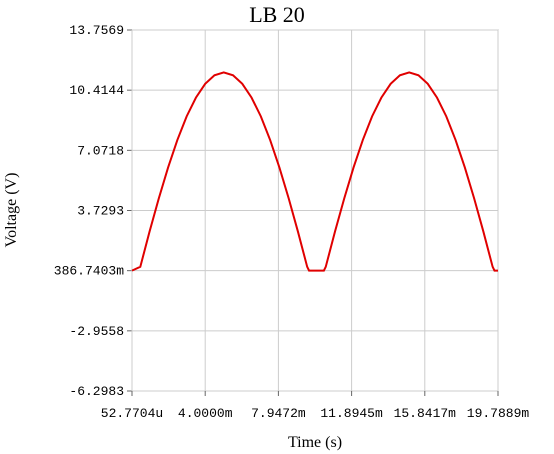 The height and width of the screenshot is (454, 554). What do you see at coordinates (278, 413) in the screenshot?
I see `x-tick-label: 7.9472m` at bounding box center [278, 413].